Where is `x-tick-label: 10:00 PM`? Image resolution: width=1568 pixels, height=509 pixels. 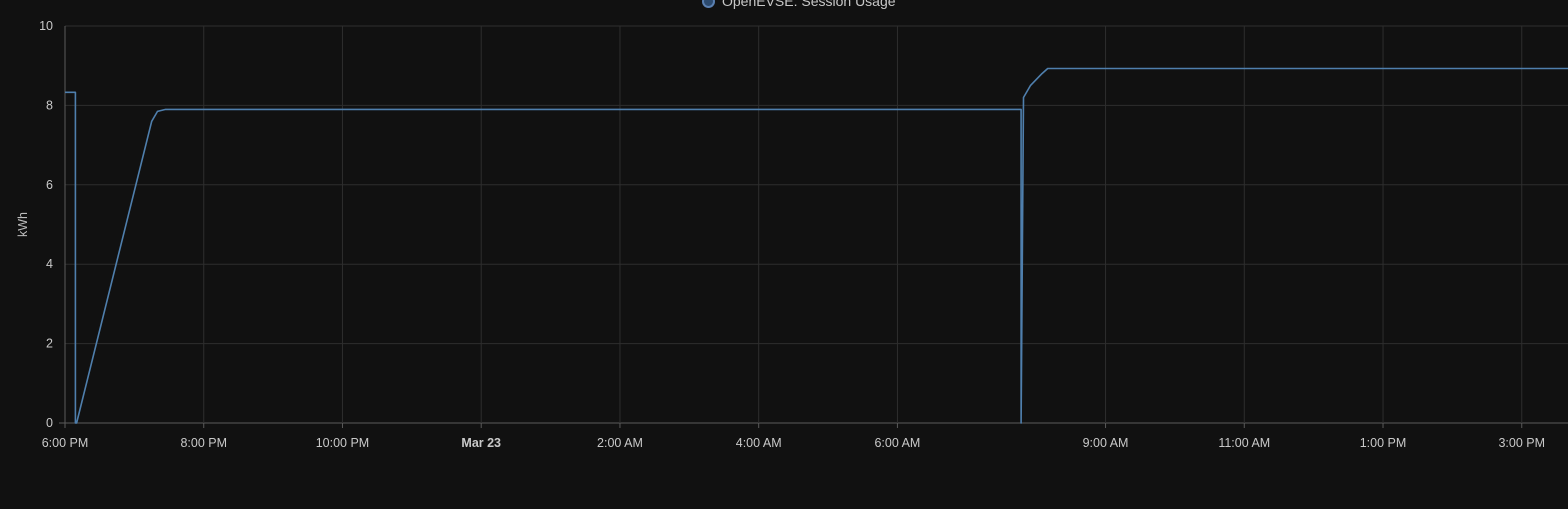 x-tick-label: 10:00 PM is located at coordinates (343, 443).